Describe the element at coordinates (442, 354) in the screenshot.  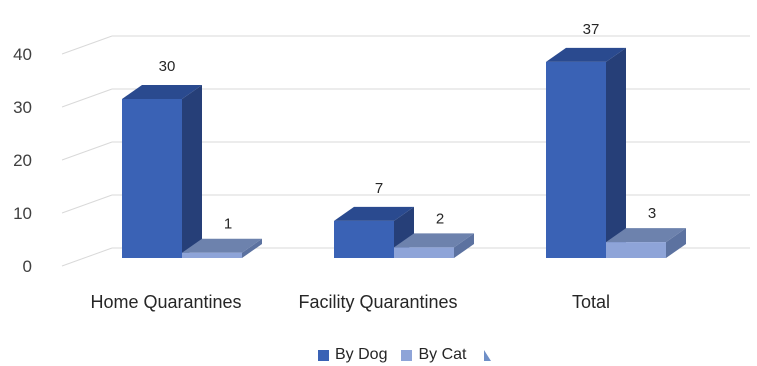
I see `legend-label-by-cat: By Cat` at that location.